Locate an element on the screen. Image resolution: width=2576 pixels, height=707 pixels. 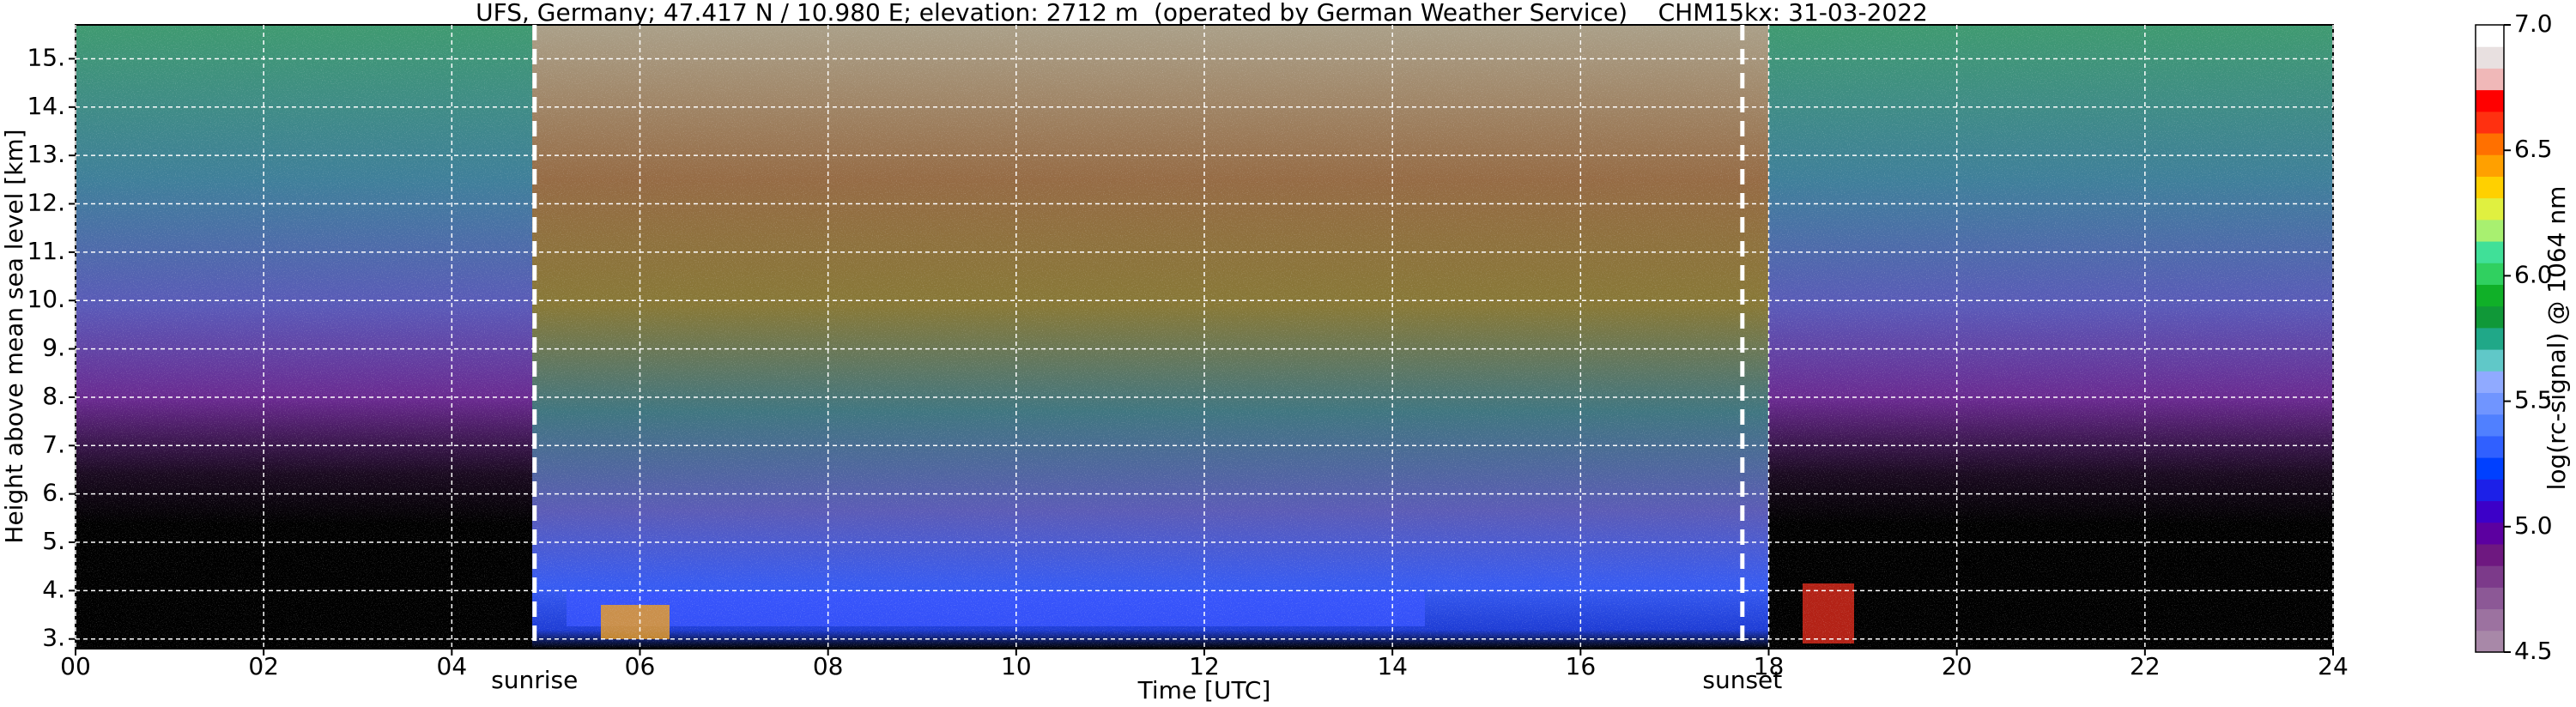
x-tick-label: 16 is located at coordinates (1581, 666).